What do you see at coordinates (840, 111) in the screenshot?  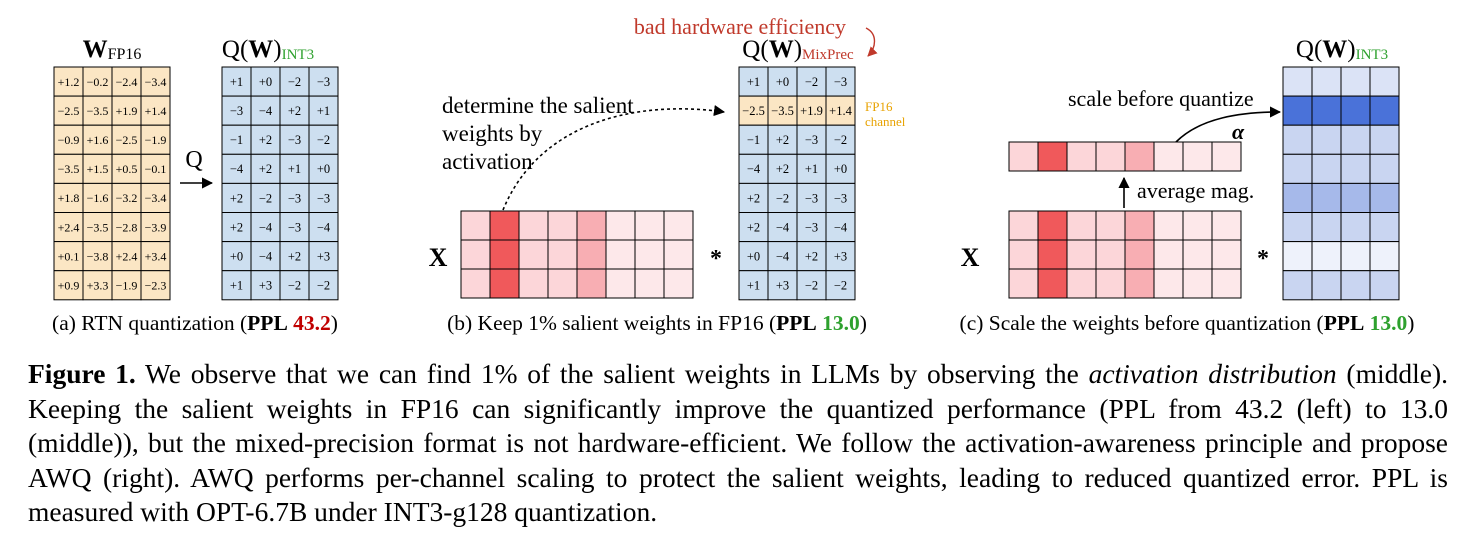 I see `mixed-matrix-value: +1.4` at bounding box center [840, 111].